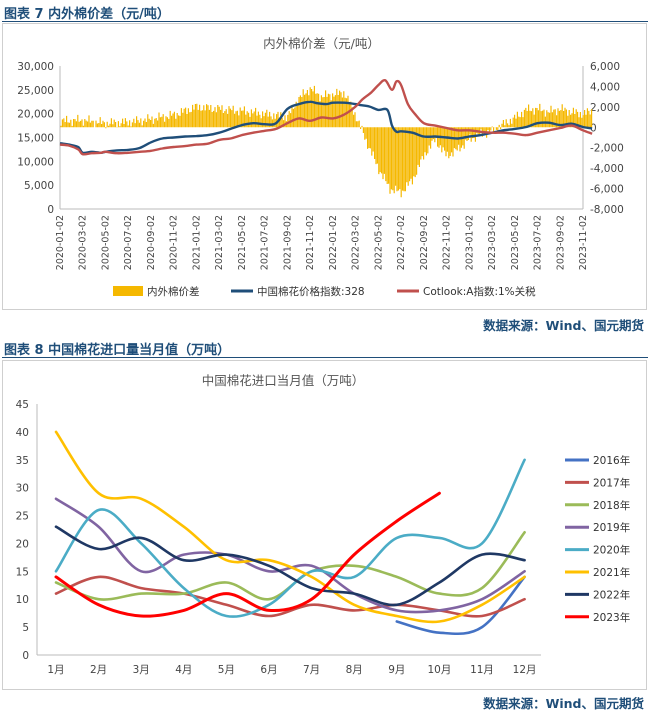  Describe the element at coordinates (607, 169) in the screenshot. I see `right-axis-tick-label: -4,000` at that location.